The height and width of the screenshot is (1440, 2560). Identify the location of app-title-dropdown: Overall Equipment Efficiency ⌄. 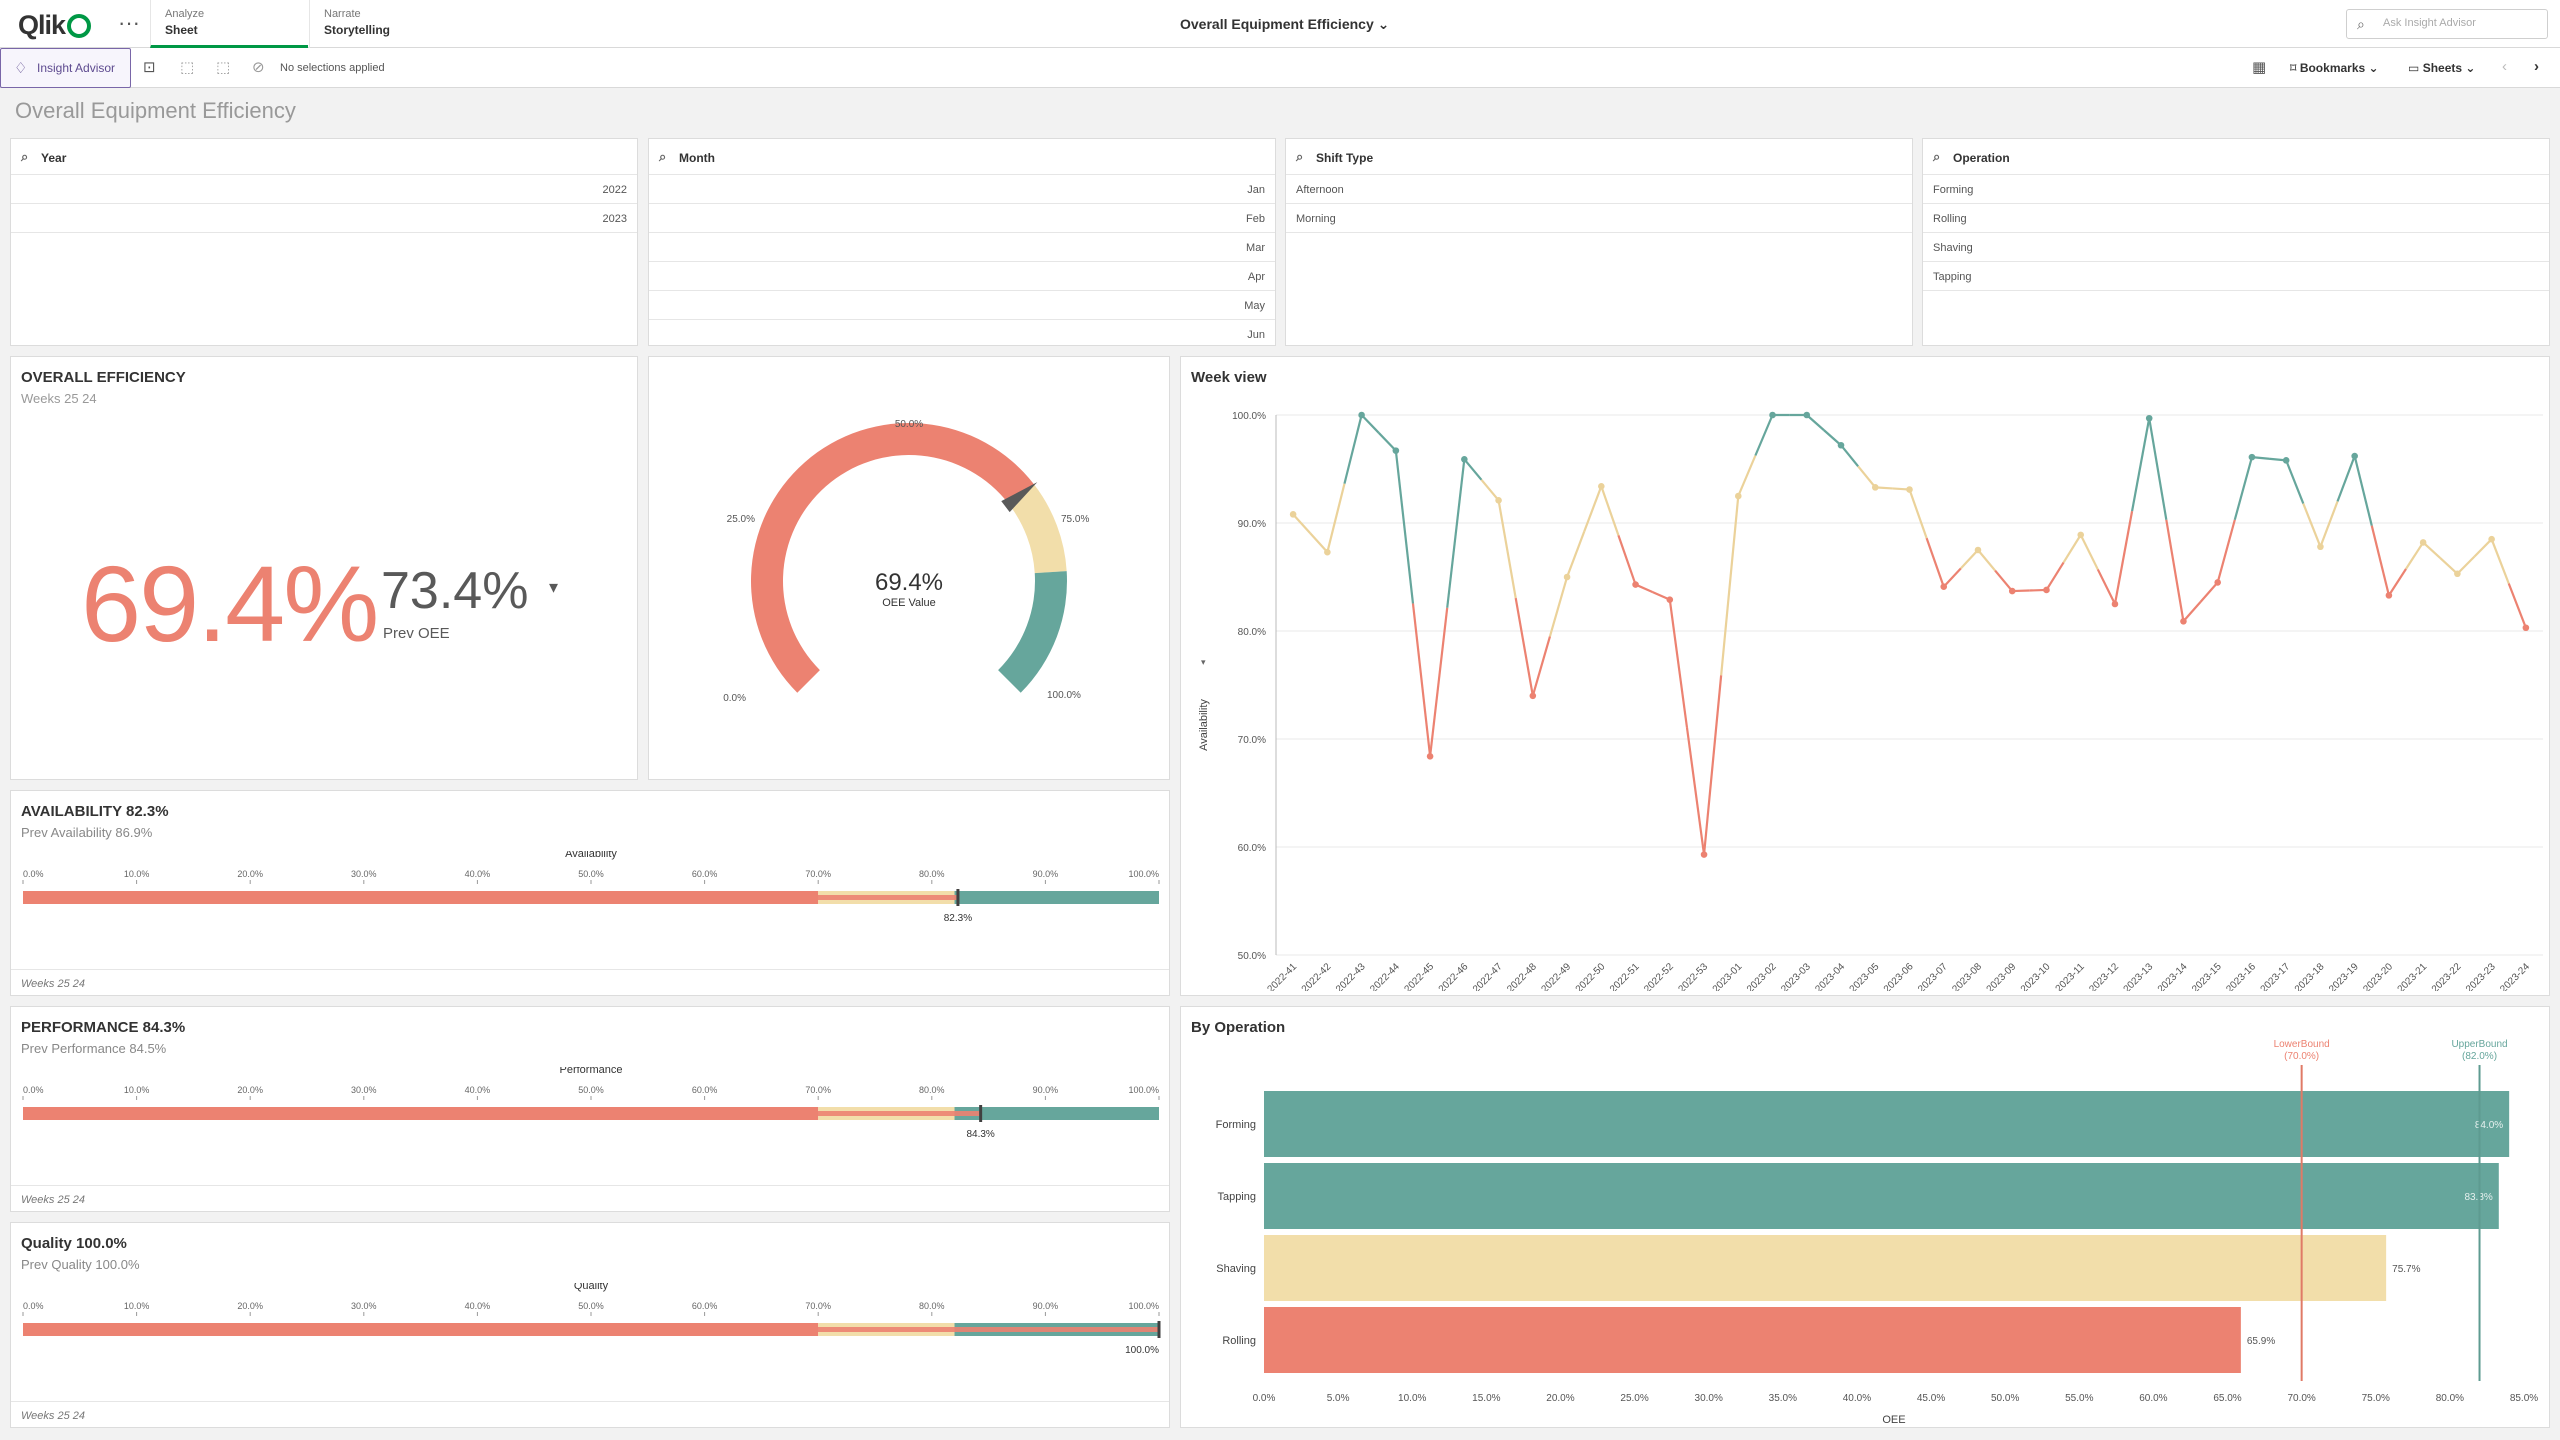
(1284, 24).